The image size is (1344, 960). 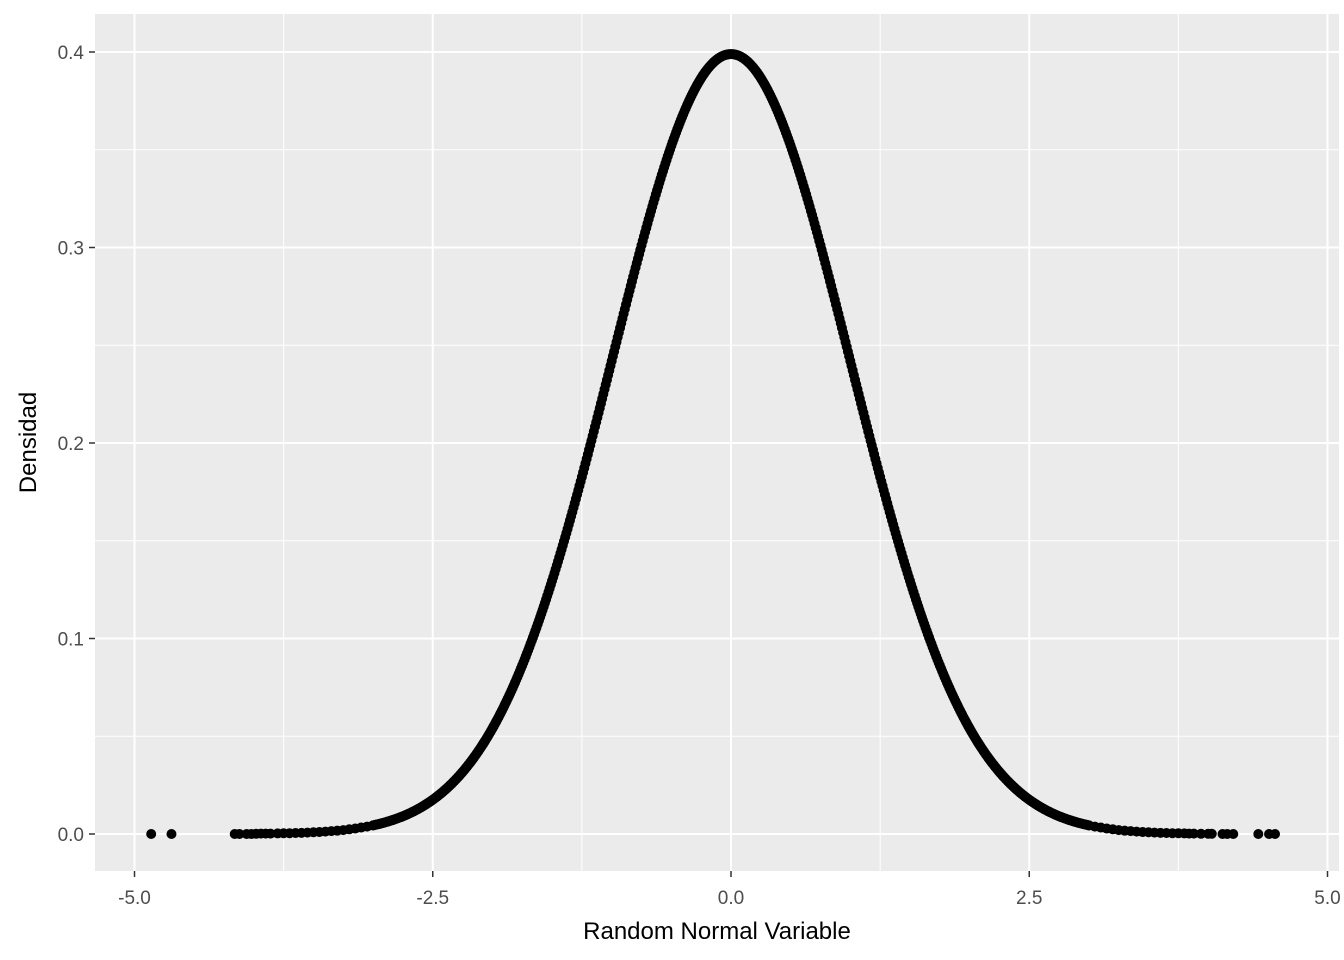 I want to click on y-tick-label: 0.4, so click(x=71, y=53).